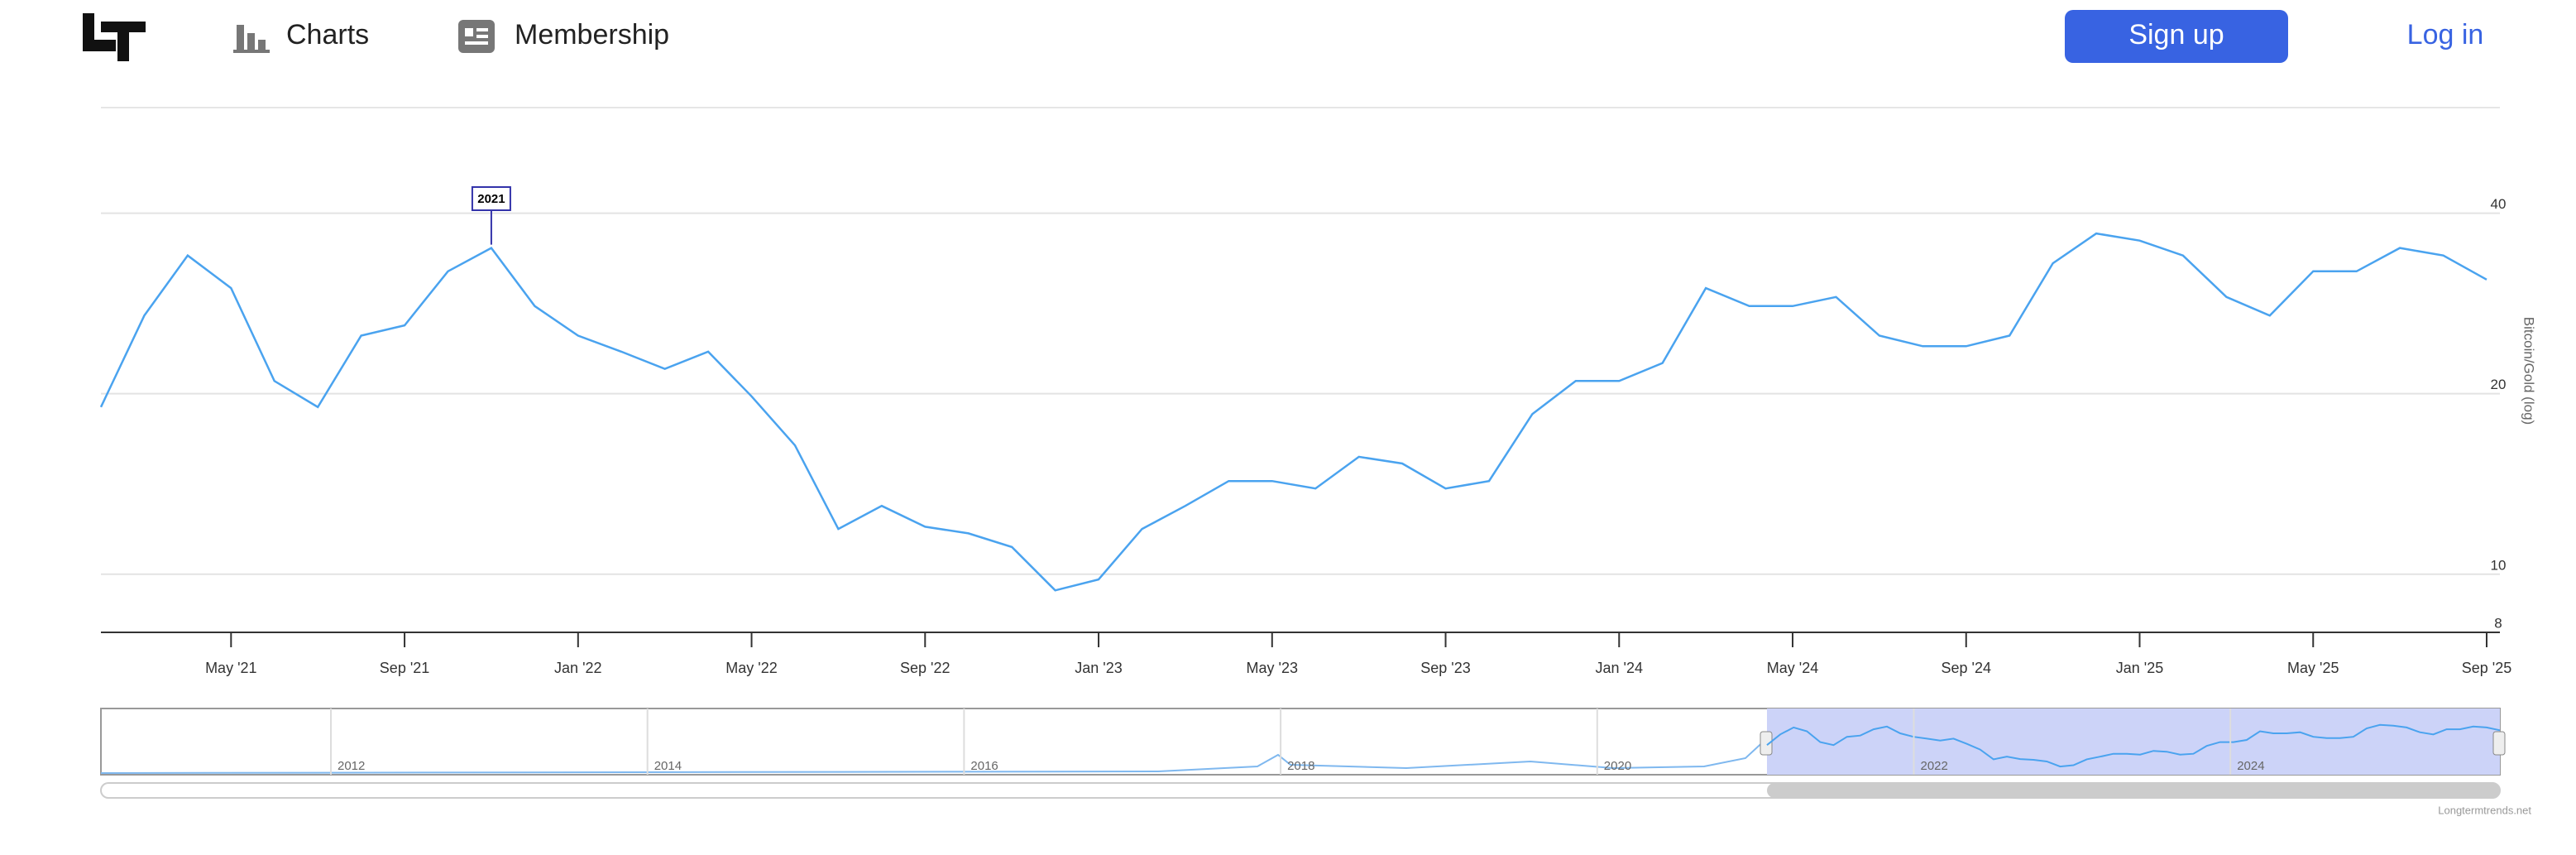 The image size is (2576, 855). I want to click on x-tick-label: Sep '21, so click(405, 668).